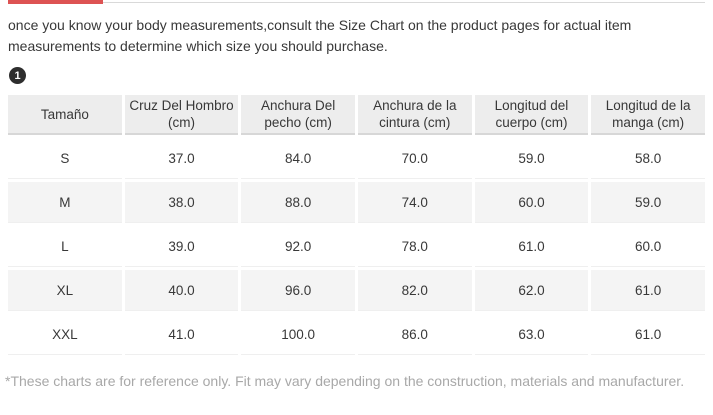 The image size is (713, 415). I want to click on value-cell: 100.0, so click(298, 334).